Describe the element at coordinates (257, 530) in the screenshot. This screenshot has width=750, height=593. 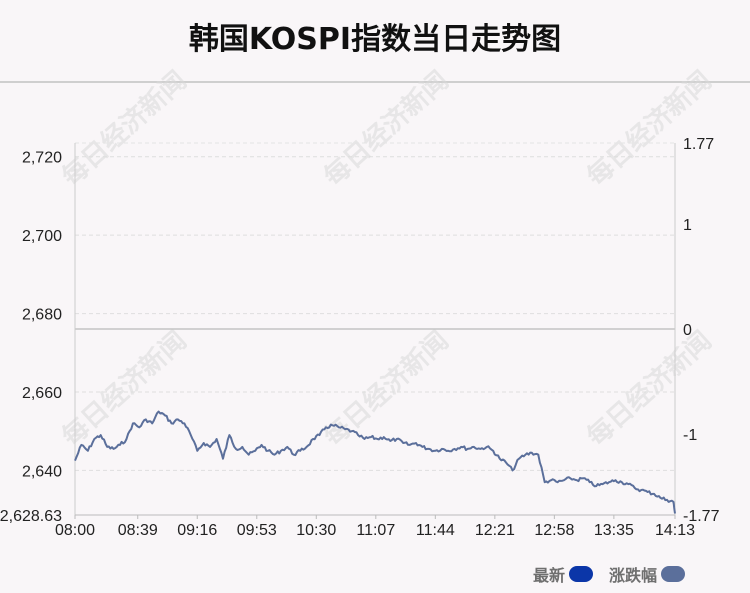
I see `x-tick-3: 09:53` at that location.